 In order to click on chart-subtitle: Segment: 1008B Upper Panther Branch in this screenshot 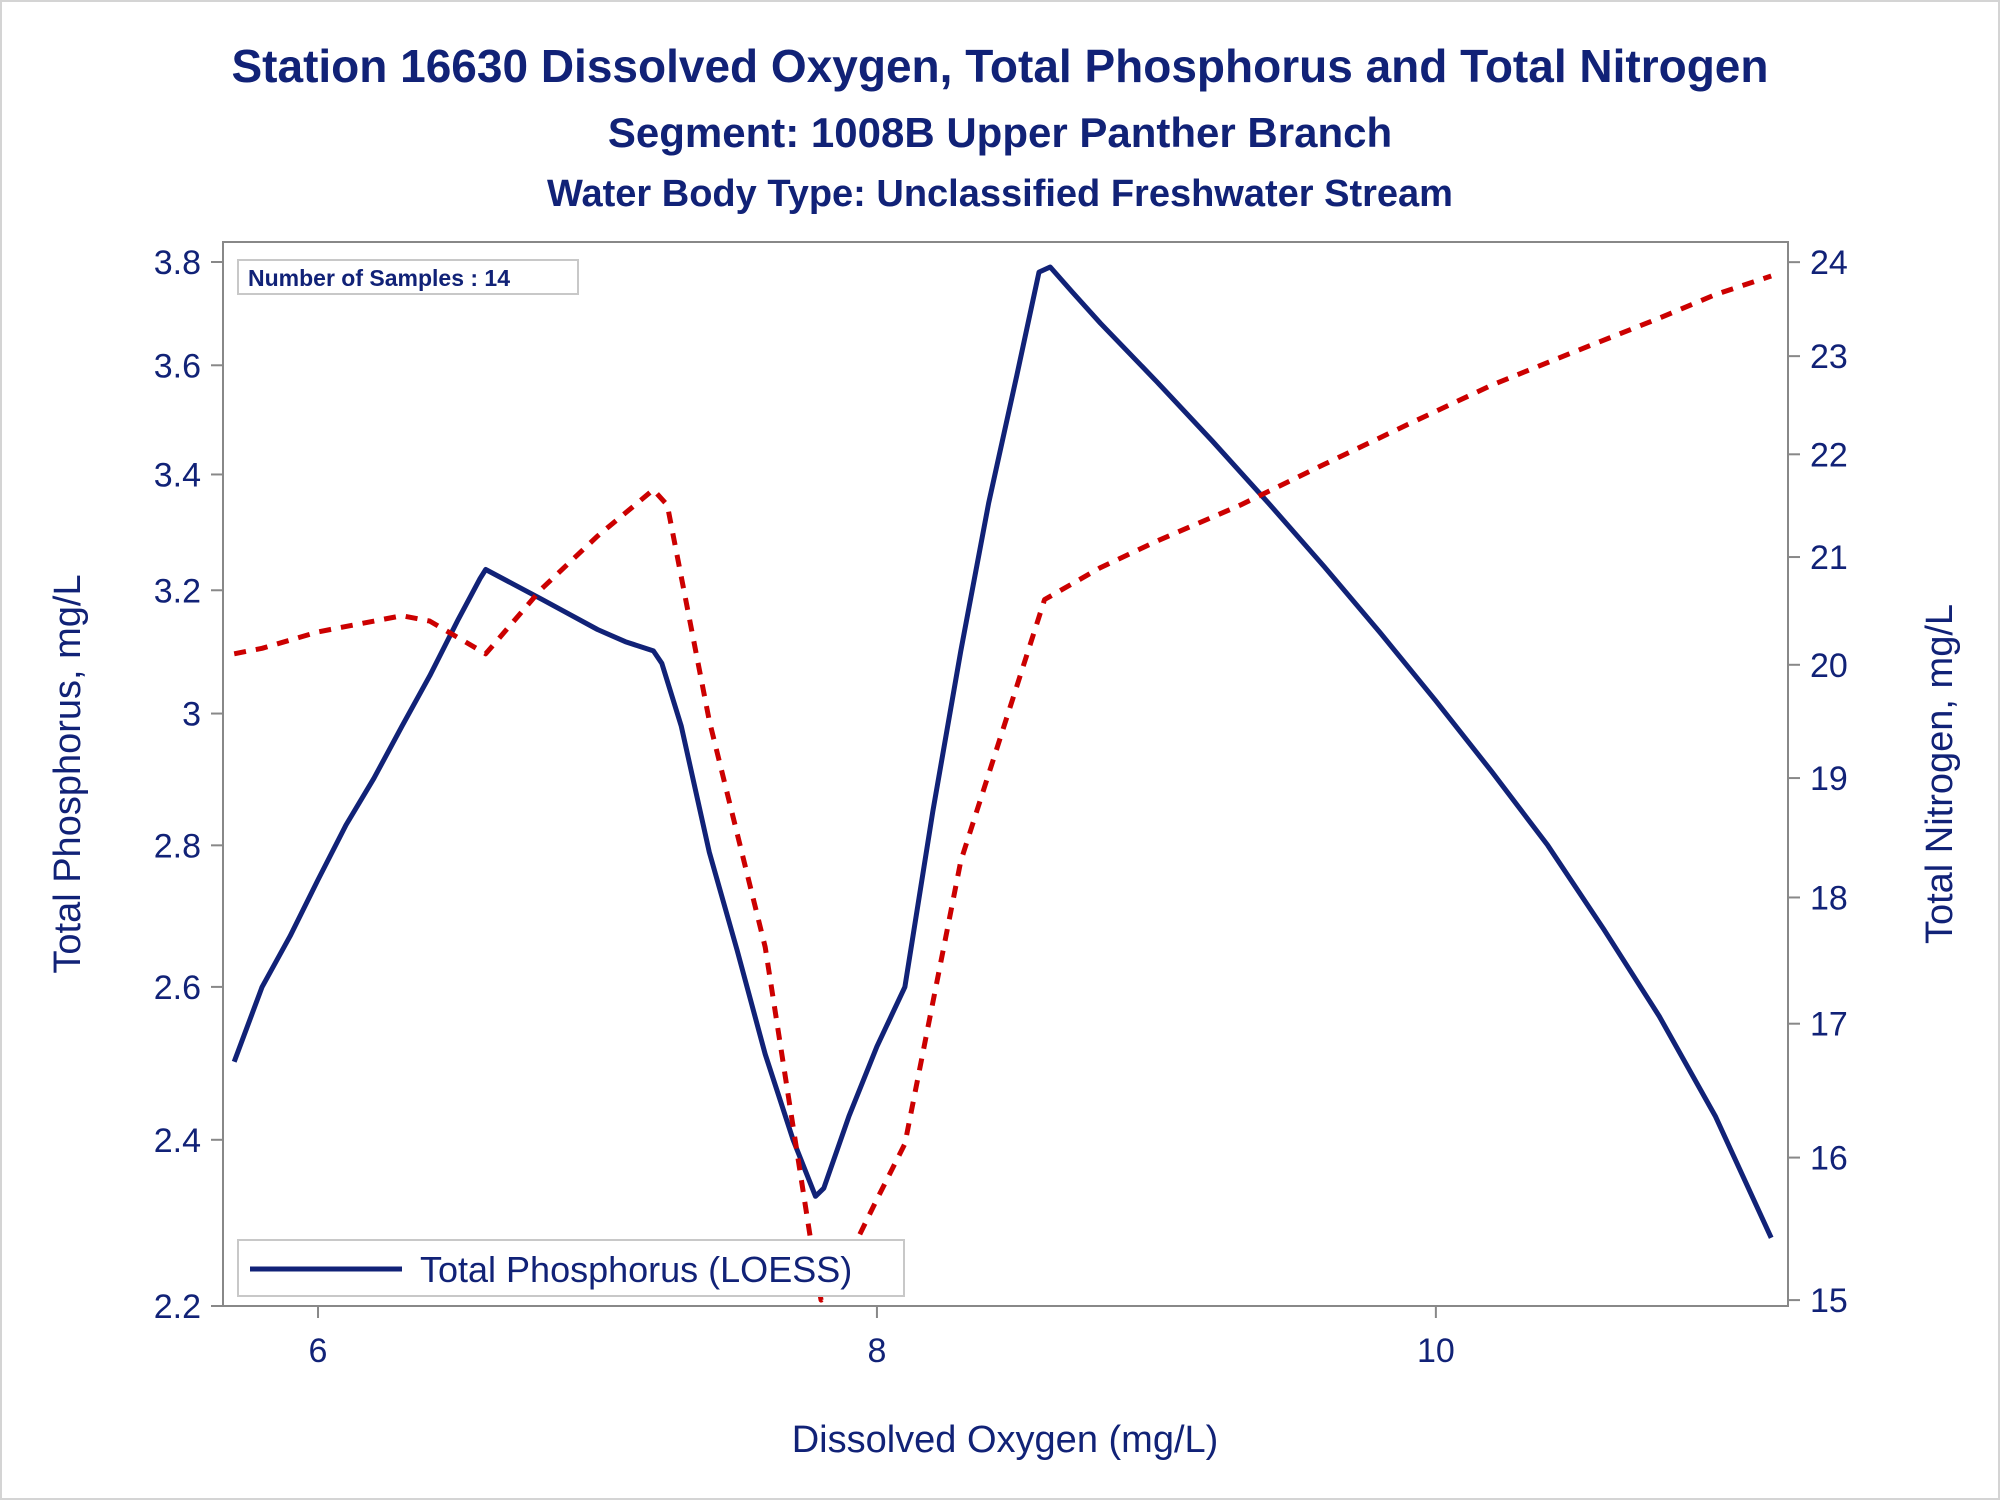, I will do `click(1000, 132)`.